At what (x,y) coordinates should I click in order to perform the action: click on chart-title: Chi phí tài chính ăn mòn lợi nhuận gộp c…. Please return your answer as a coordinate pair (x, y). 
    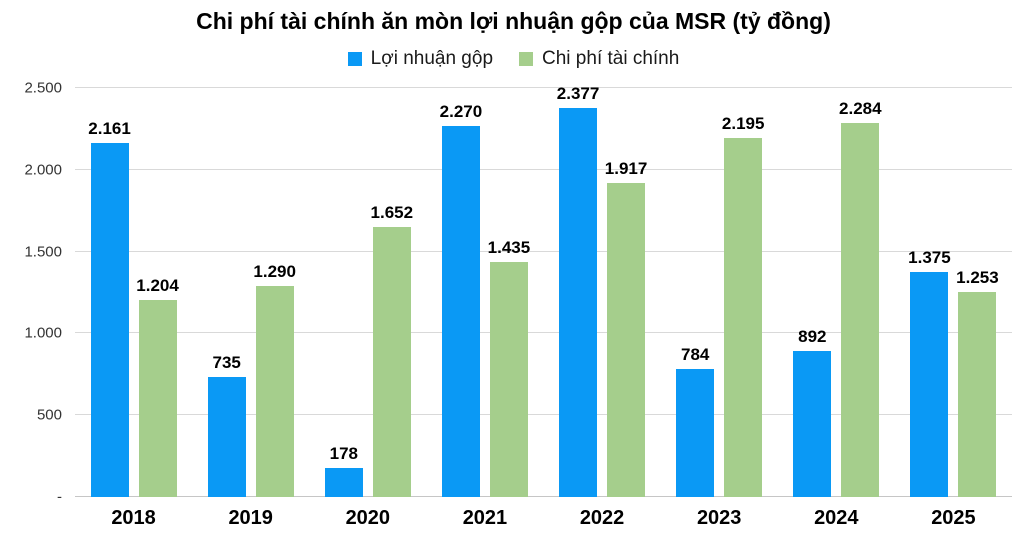
    Looking at the image, I should click on (513, 21).